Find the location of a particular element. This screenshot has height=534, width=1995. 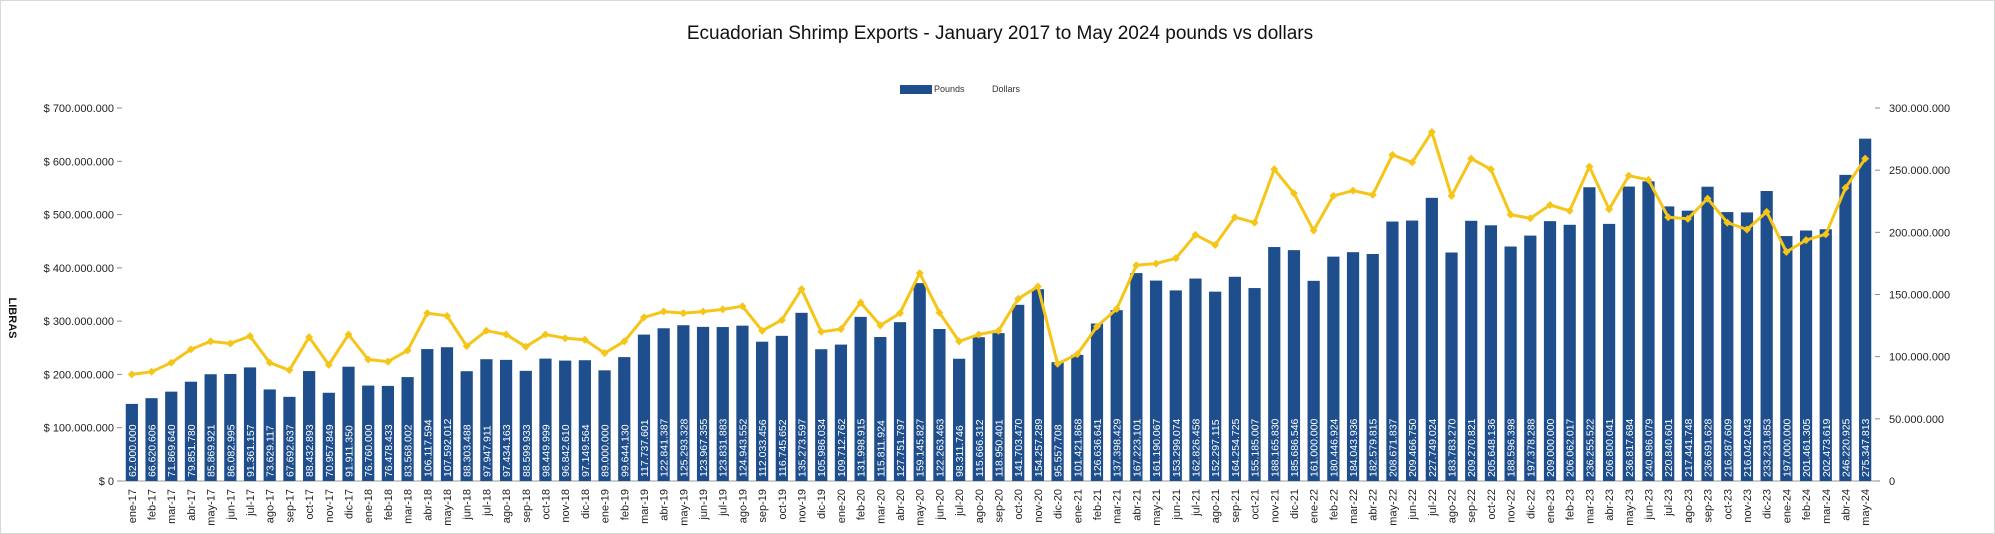

pounds-data-label: 135.273.597 is located at coordinates (803, 447).